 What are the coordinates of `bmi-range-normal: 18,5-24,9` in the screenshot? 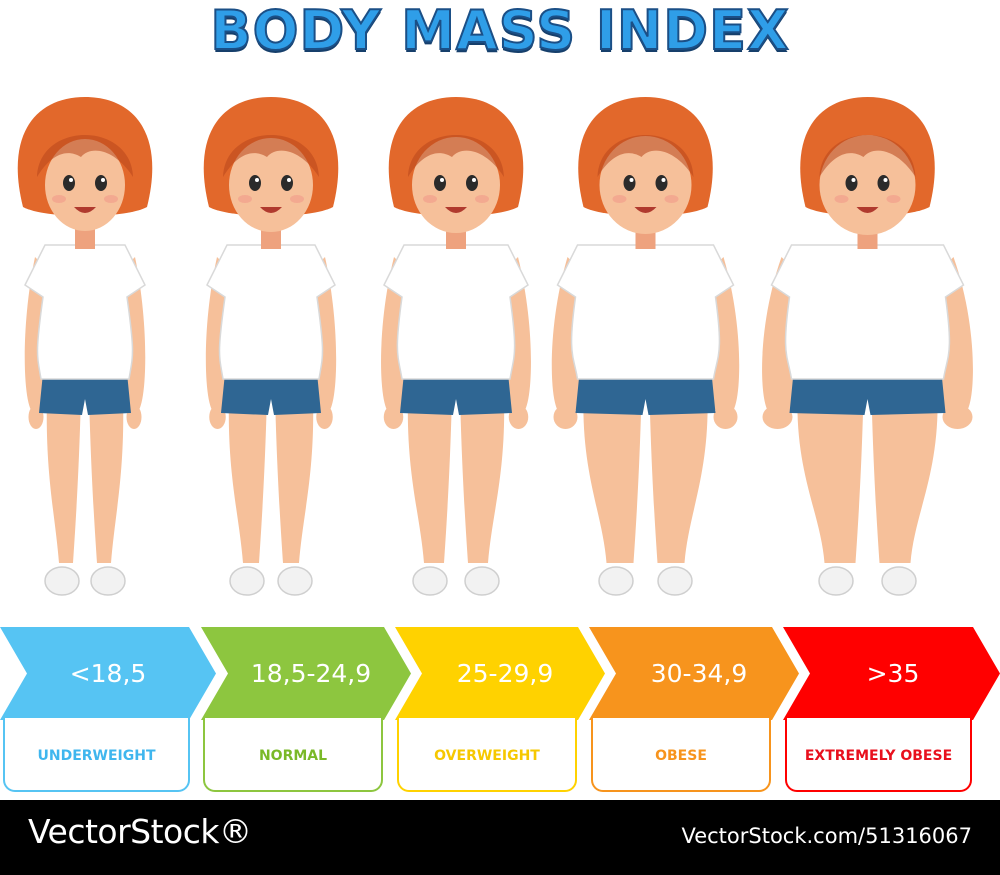 It's located at (311, 673).